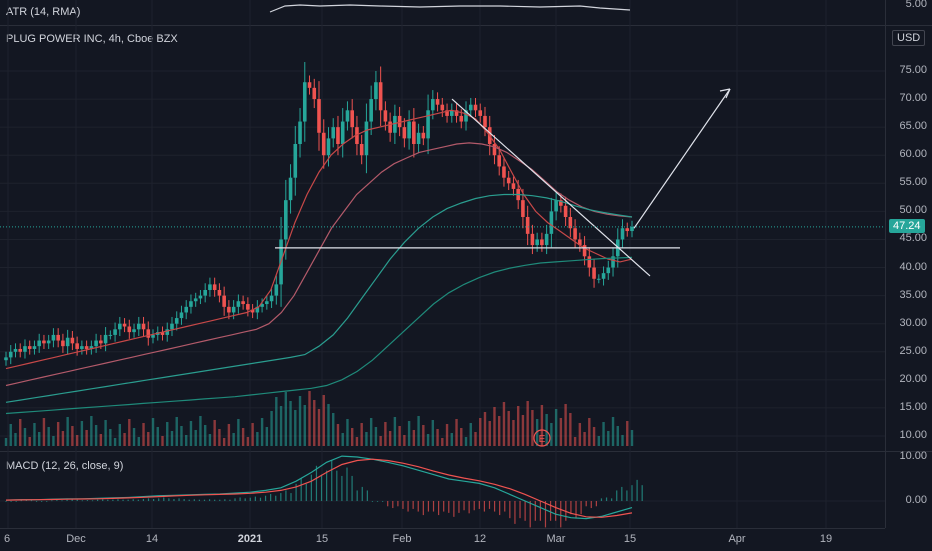 This screenshot has width=932, height=551. What do you see at coordinates (466, 25) in the screenshot?
I see `atr-panel-divider` at bounding box center [466, 25].